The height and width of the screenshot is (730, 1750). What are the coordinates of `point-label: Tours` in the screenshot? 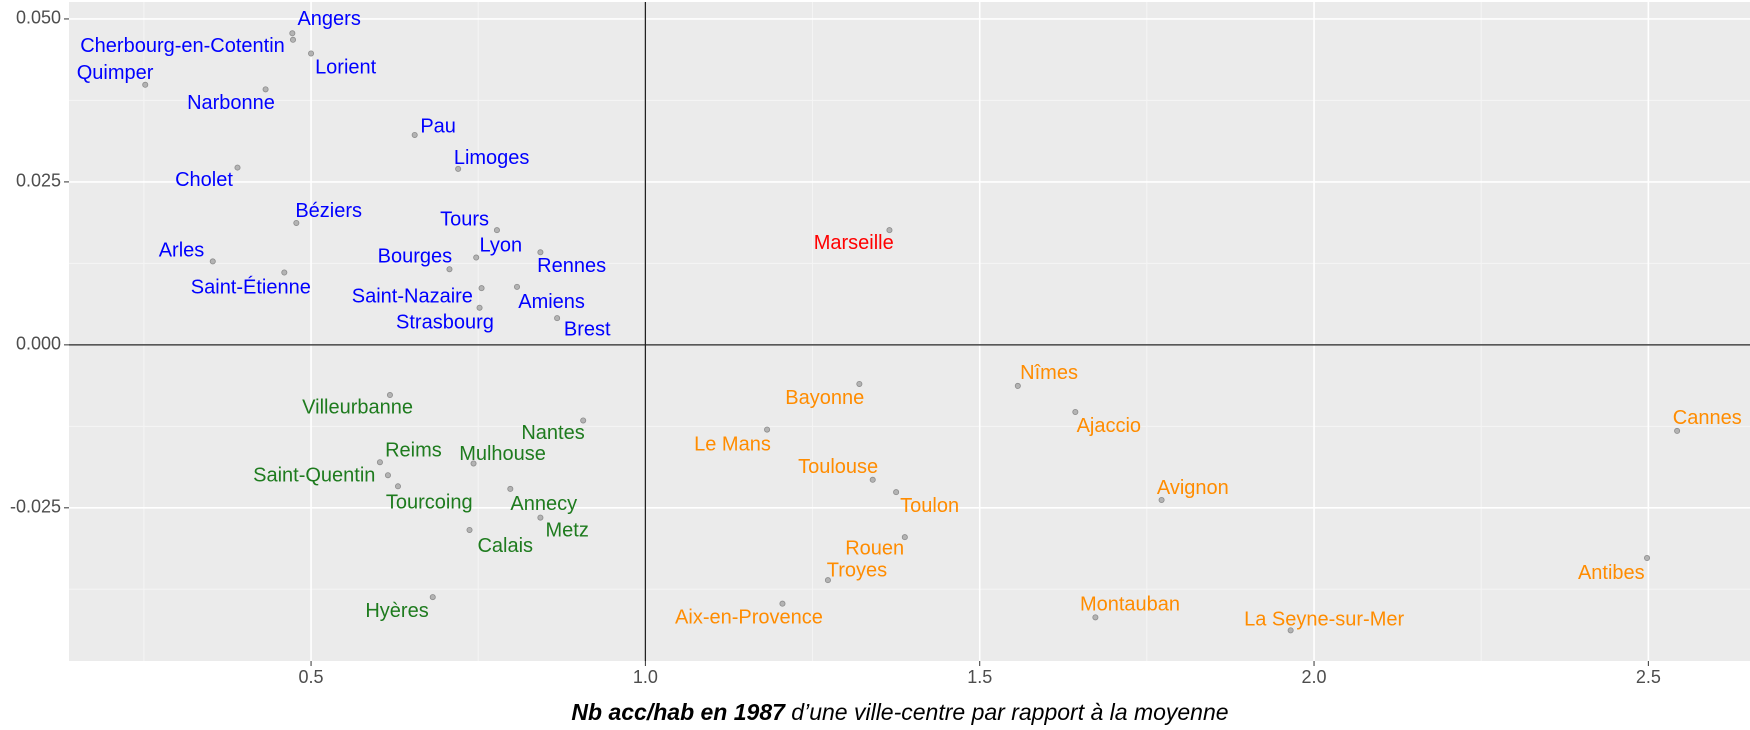 It's located at (464, 219).